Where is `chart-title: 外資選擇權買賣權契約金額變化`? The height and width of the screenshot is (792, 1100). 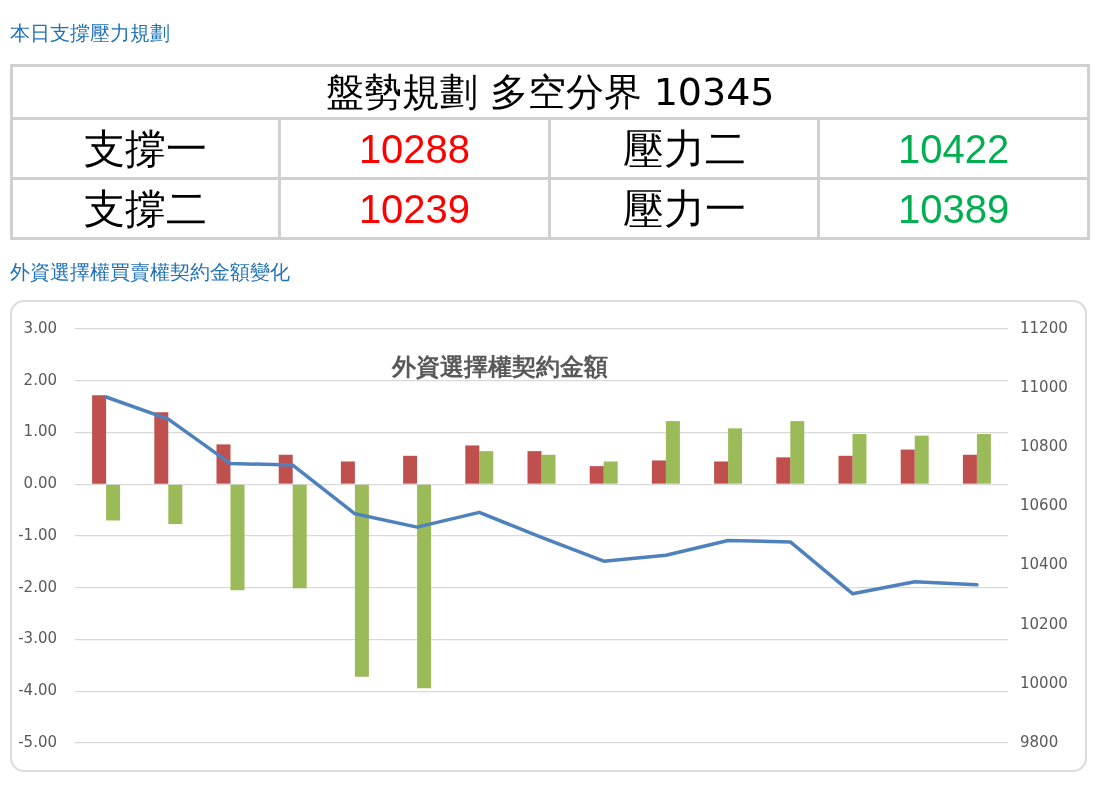
chart-title: 外資選擇權買賣權契約金額變化 is located at coordinates (150, 272).